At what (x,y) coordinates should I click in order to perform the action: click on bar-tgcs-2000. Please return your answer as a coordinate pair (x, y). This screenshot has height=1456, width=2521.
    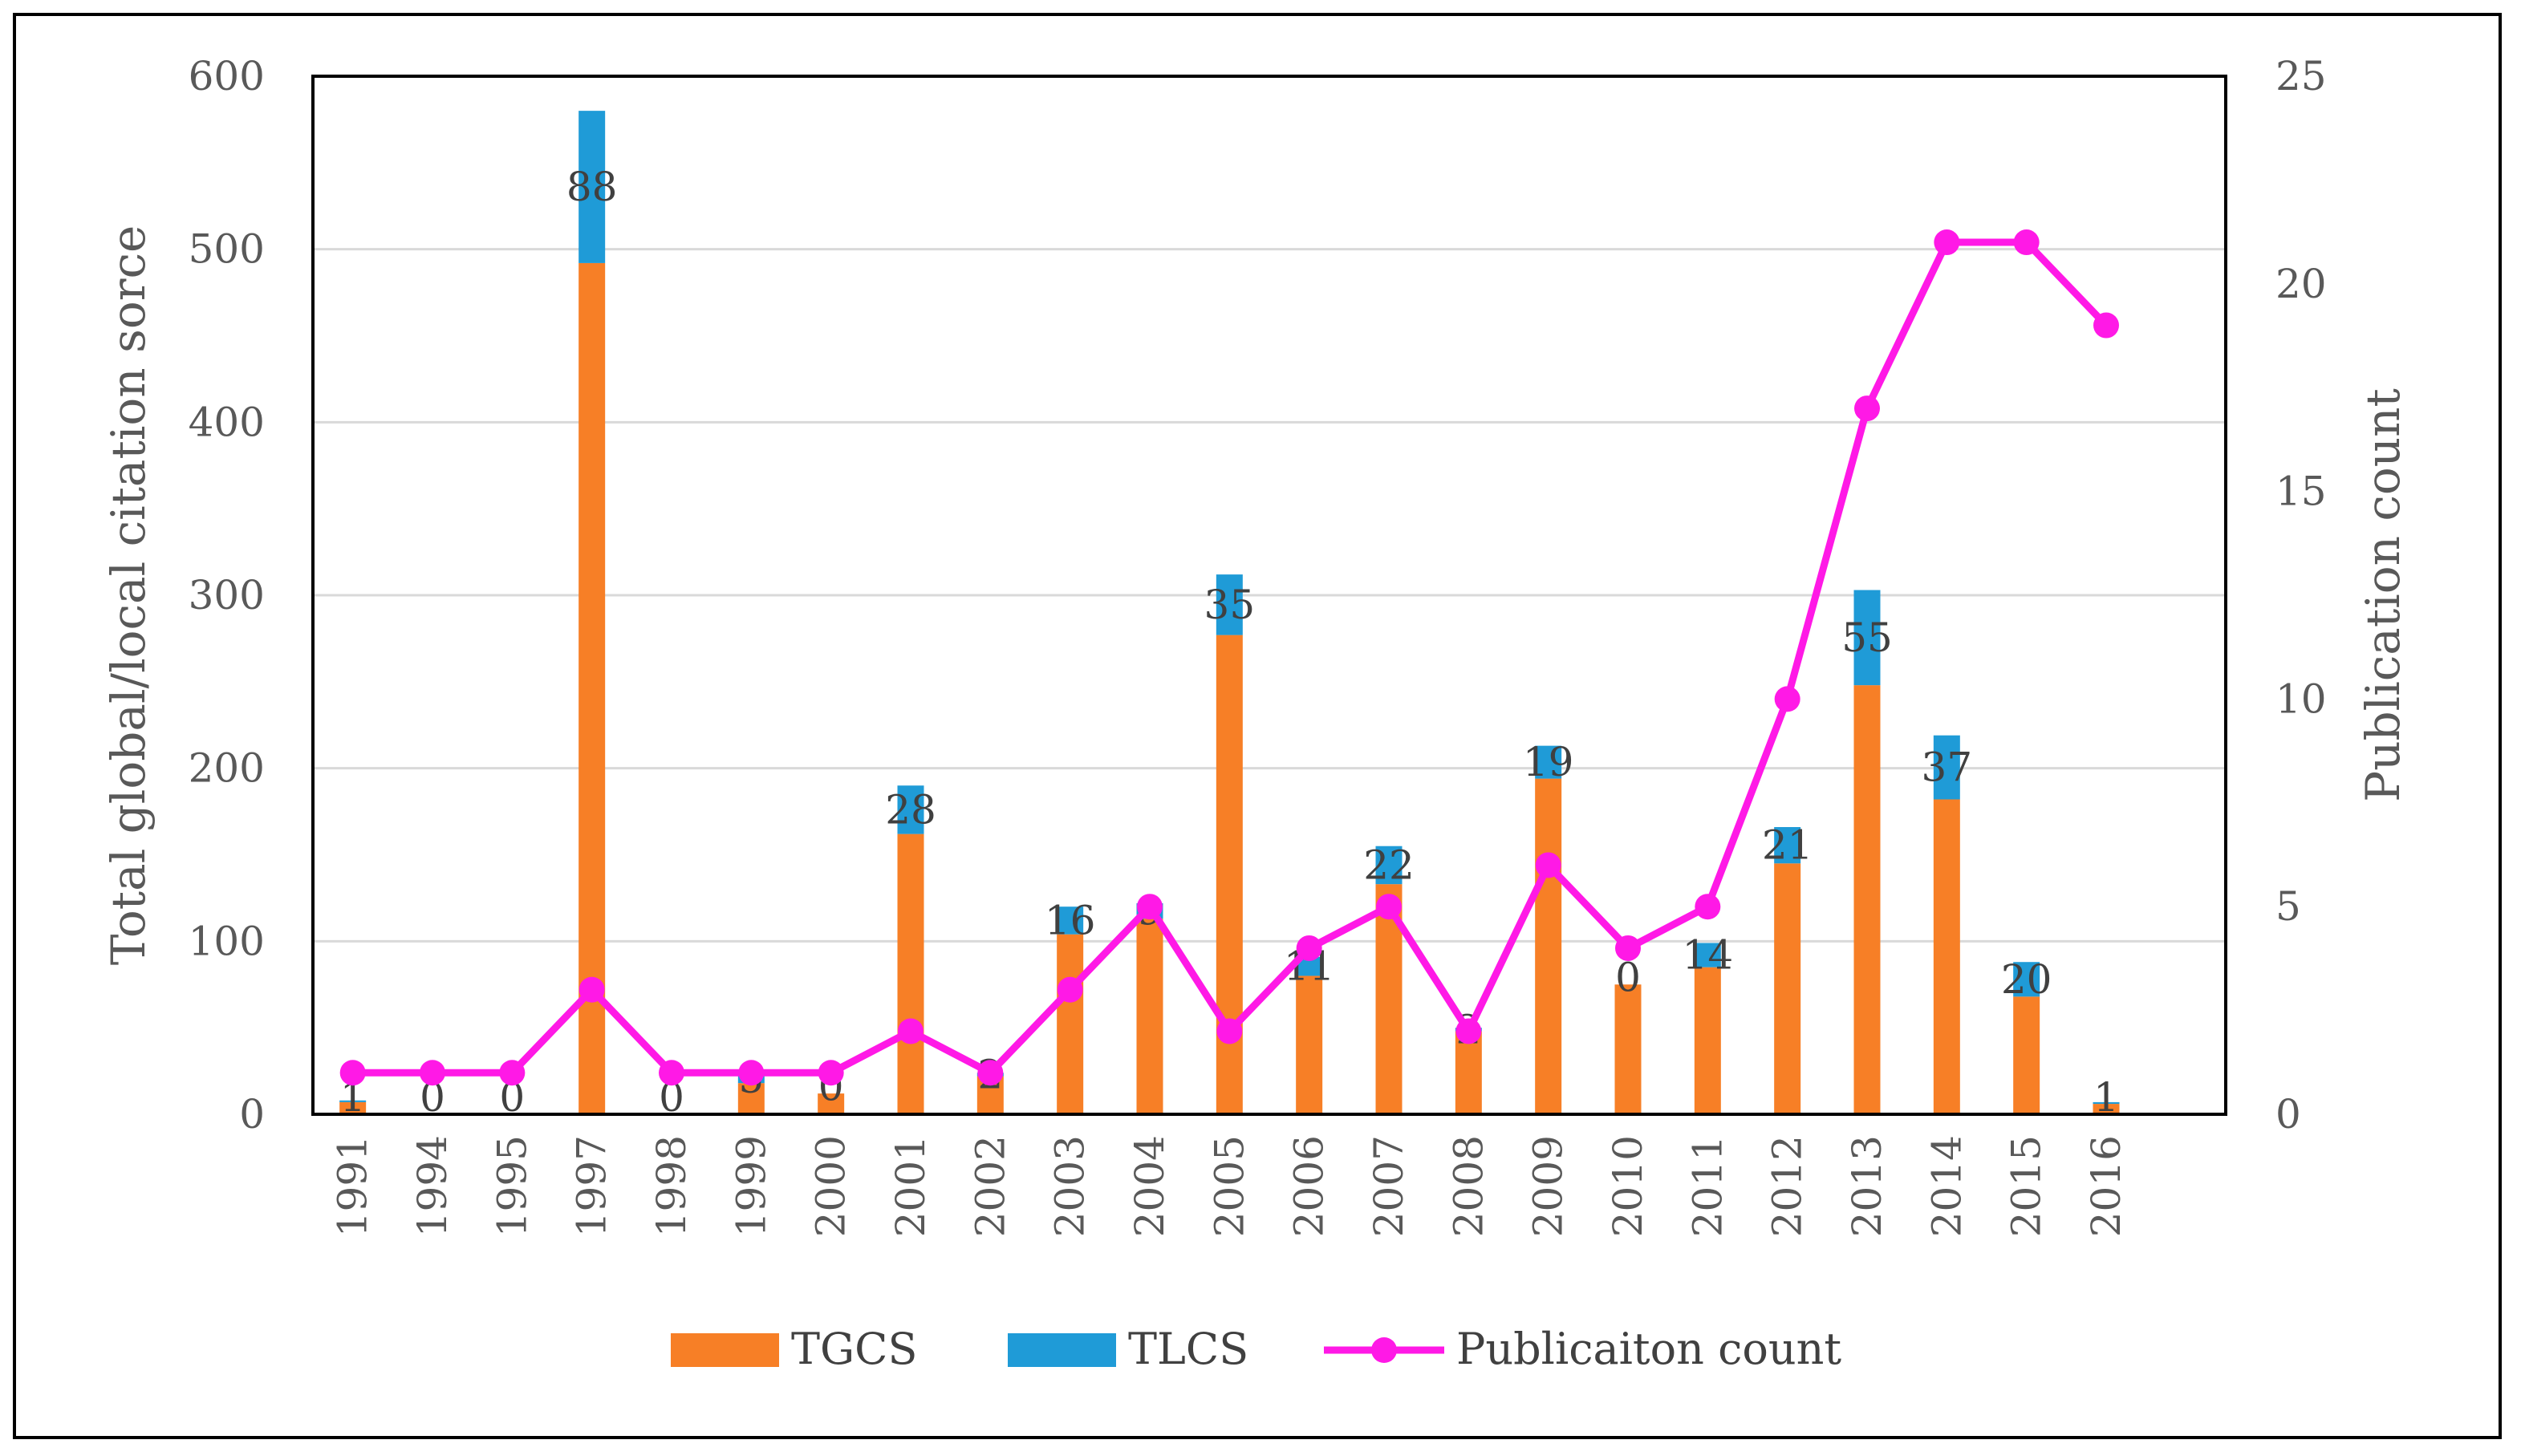
    Looking at the image, I should click on (832, 1103).